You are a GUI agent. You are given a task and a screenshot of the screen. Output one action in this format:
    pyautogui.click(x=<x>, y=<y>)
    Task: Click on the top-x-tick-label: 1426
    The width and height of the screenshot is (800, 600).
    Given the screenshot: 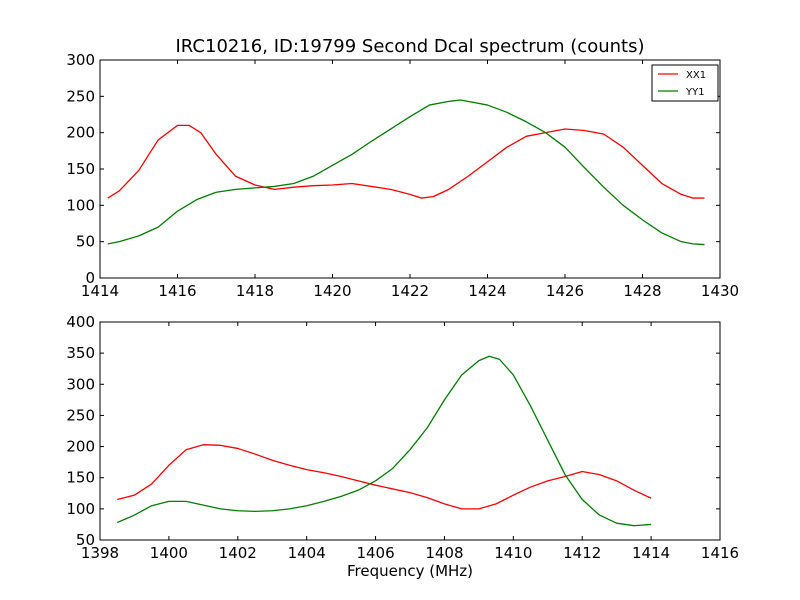 What is the action you would take?
    pyautogui.click(x=565, y=291)
    